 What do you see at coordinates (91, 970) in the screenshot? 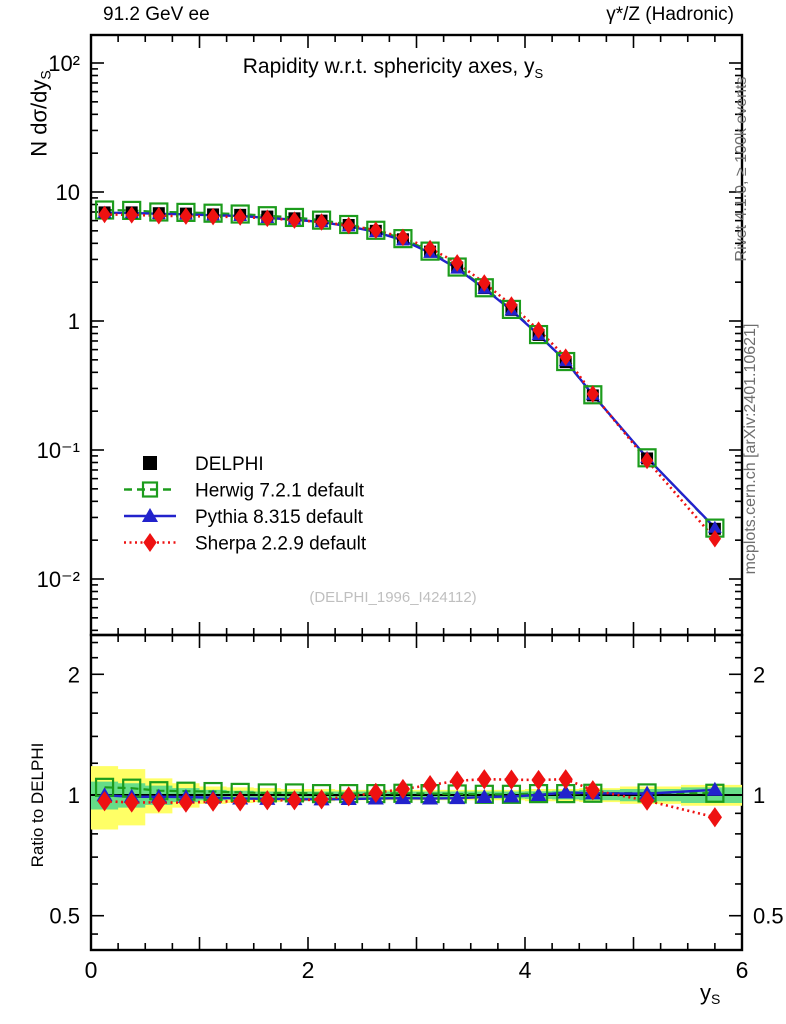
I see `xtick-label: 0` at bounding box center [91, 970].